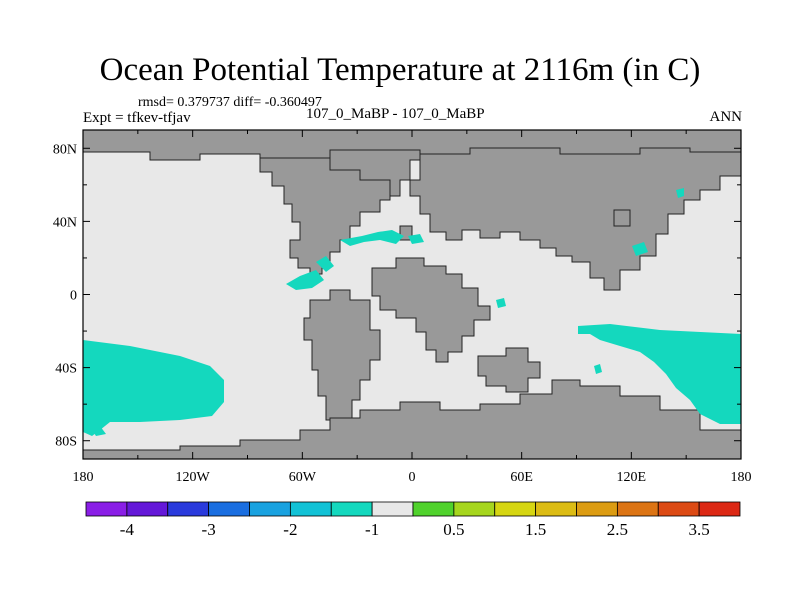  What do you see at coordinates (303, 477) in the screenshot?
I see `x-tick-label: 60W` at bounding box center [303, 477].